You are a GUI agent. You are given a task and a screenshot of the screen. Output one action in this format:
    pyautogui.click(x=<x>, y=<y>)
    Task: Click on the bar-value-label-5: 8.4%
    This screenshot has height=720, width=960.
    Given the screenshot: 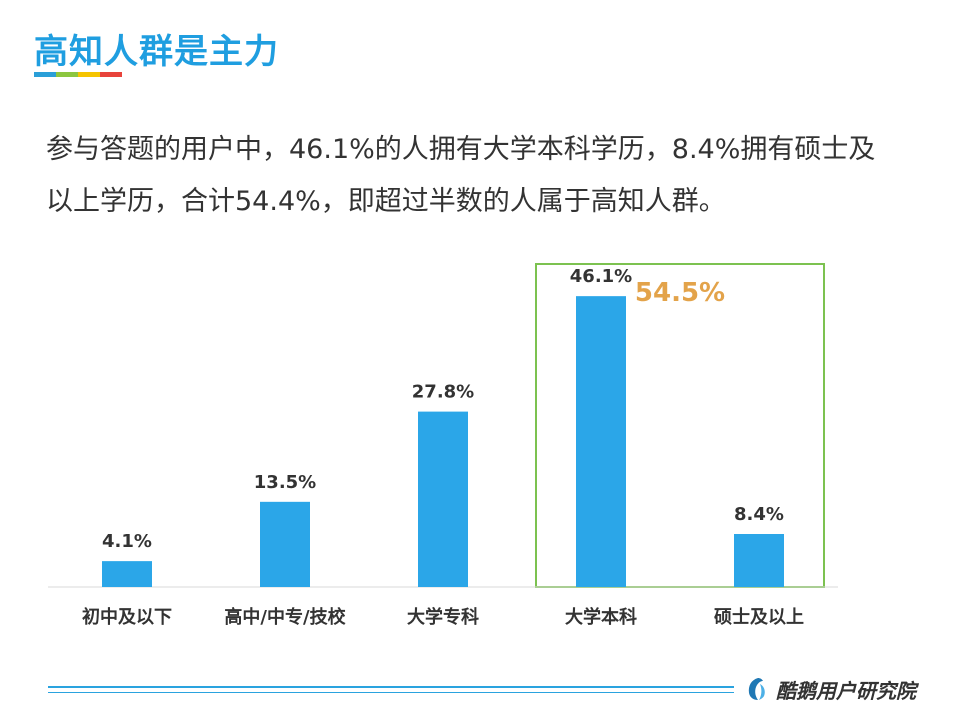 What is the action you would take?
    pyautogui.click(x=759, y=514)
    